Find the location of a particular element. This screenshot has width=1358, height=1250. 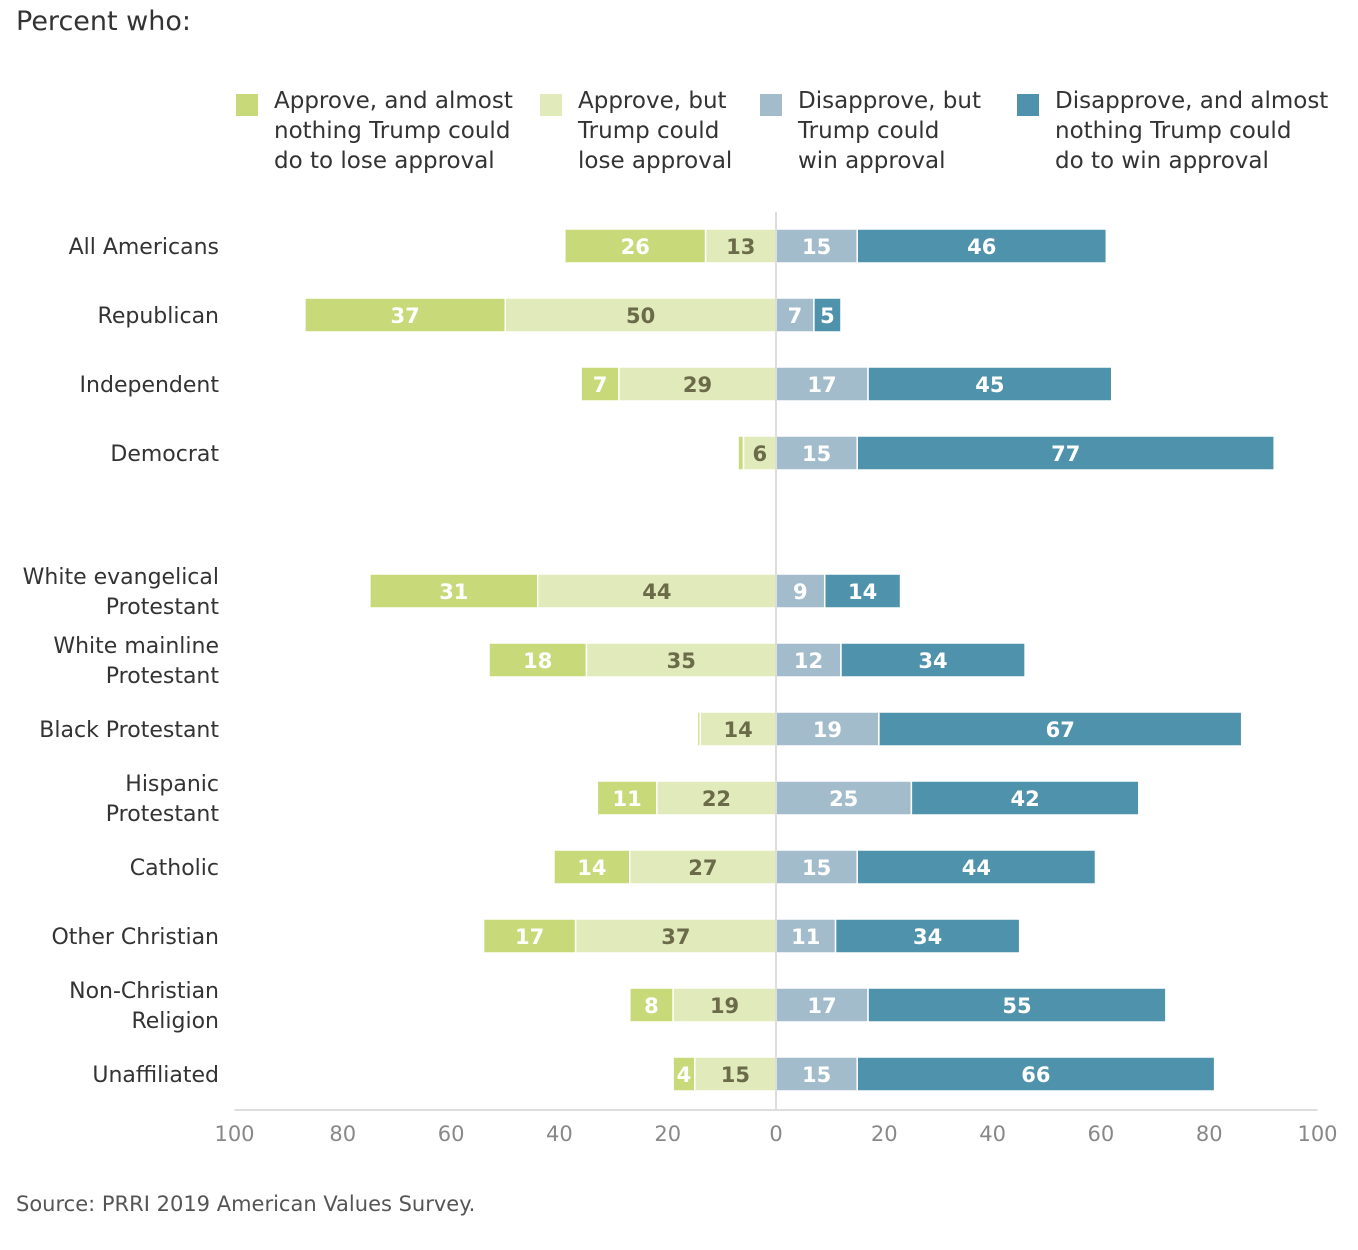

data-label: 29 is located at coordinates (697, 385).